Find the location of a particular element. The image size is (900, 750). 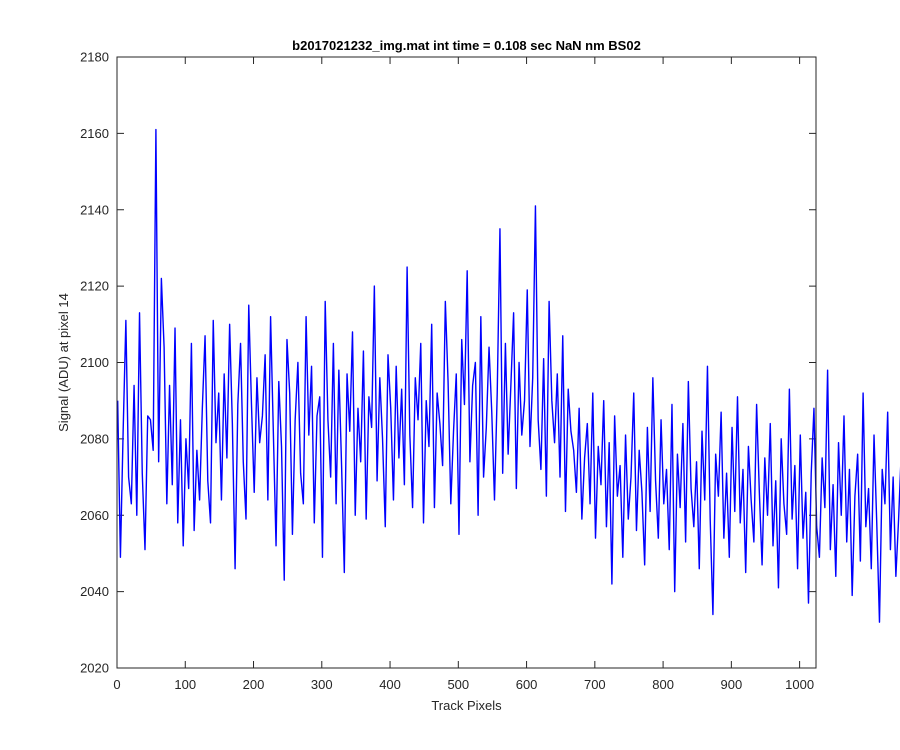

x-tick-label: 1000 is located at coordinates (799, 684).